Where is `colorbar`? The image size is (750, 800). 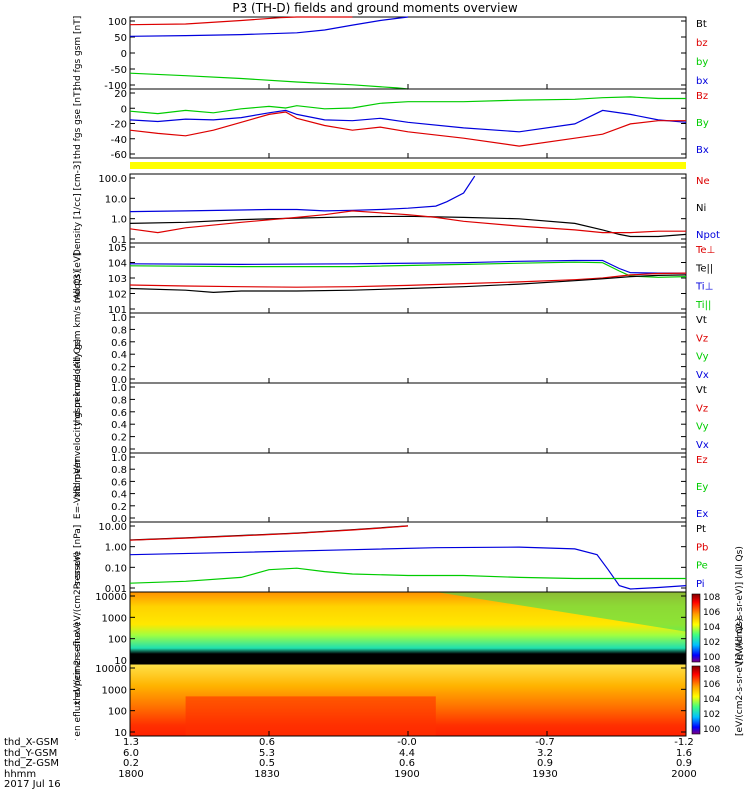 colorbar is located at coordinates (696, 628).